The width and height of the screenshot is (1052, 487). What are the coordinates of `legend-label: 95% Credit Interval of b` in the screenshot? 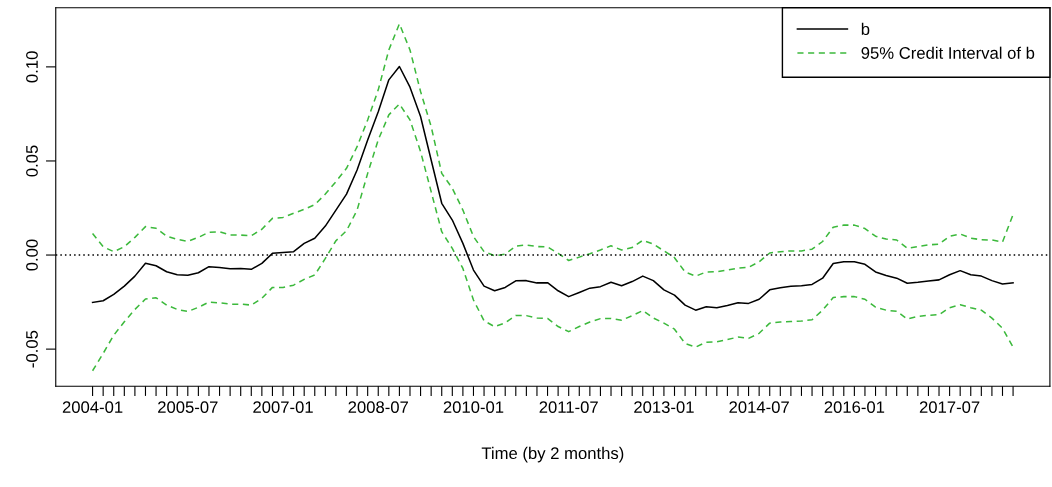 It's located at (948, 52).